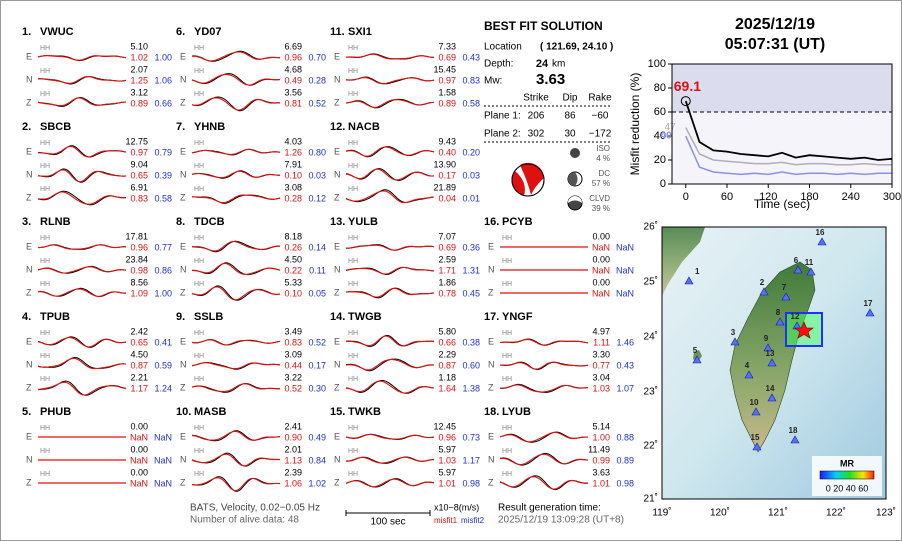  Describe the element at coordinates (139, 293) in the screenshot. I see `misfit1: 1.09` at that location.